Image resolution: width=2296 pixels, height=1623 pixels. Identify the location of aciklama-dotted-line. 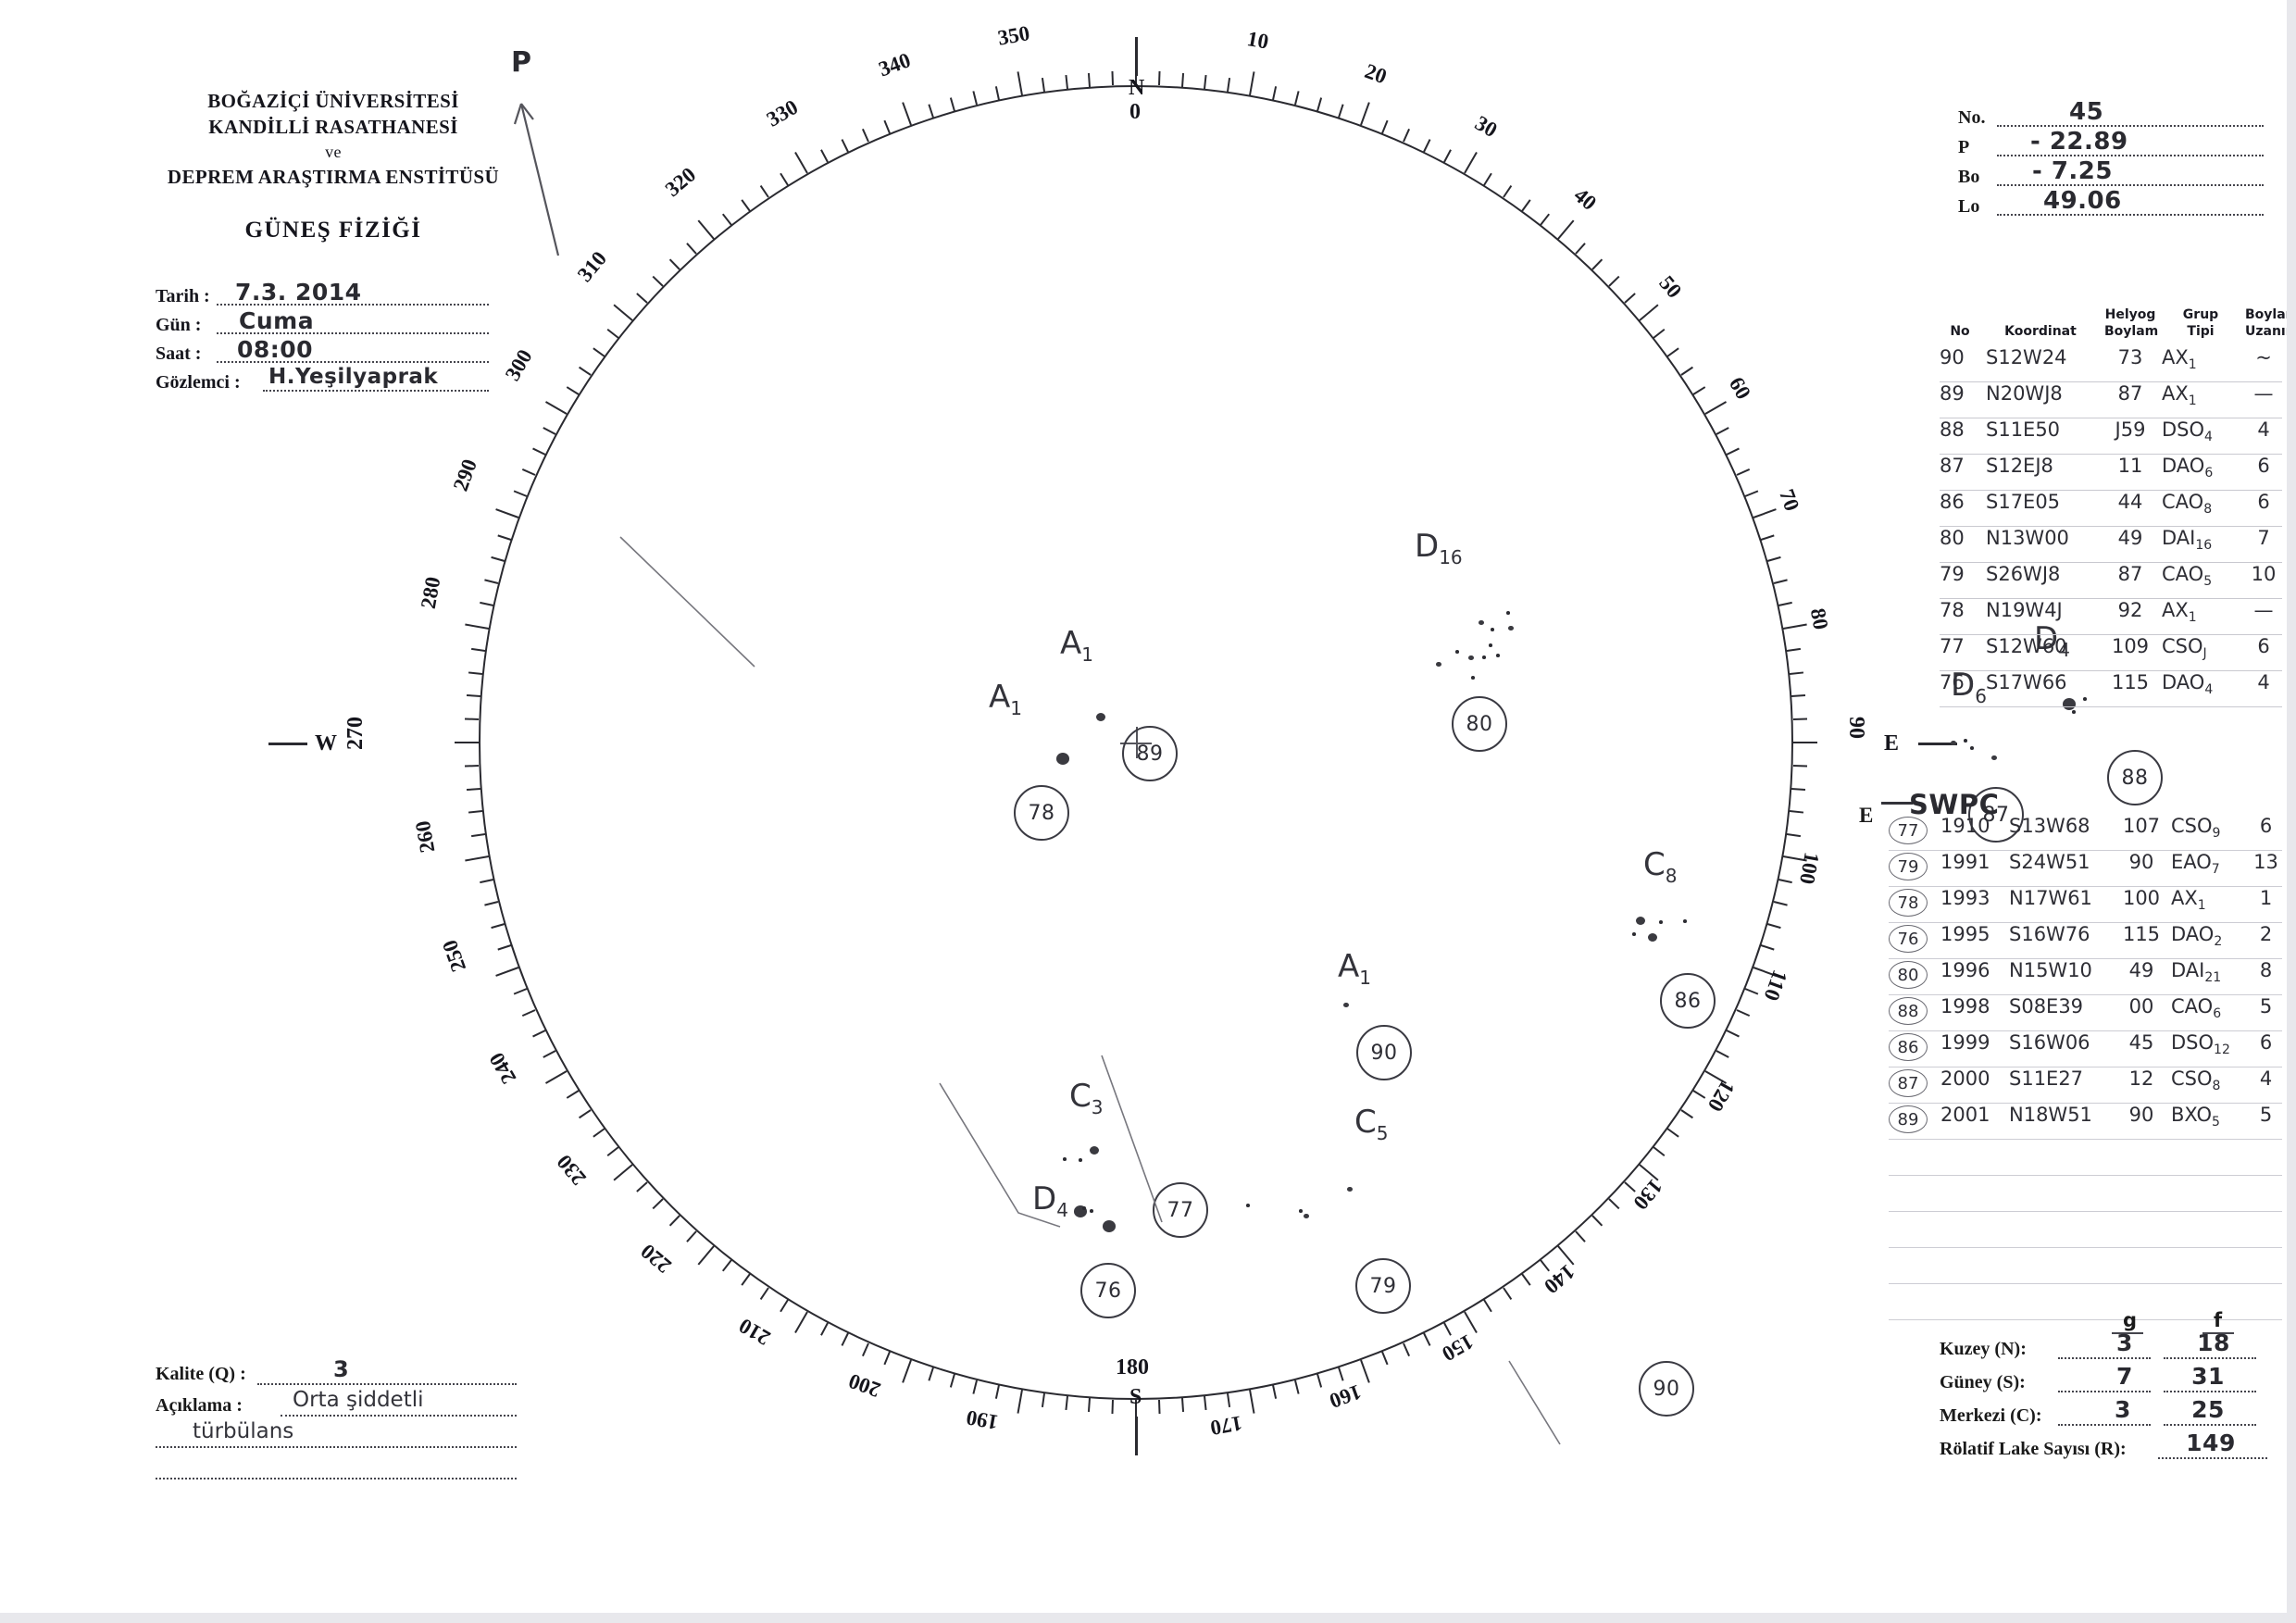
(399, 1416).